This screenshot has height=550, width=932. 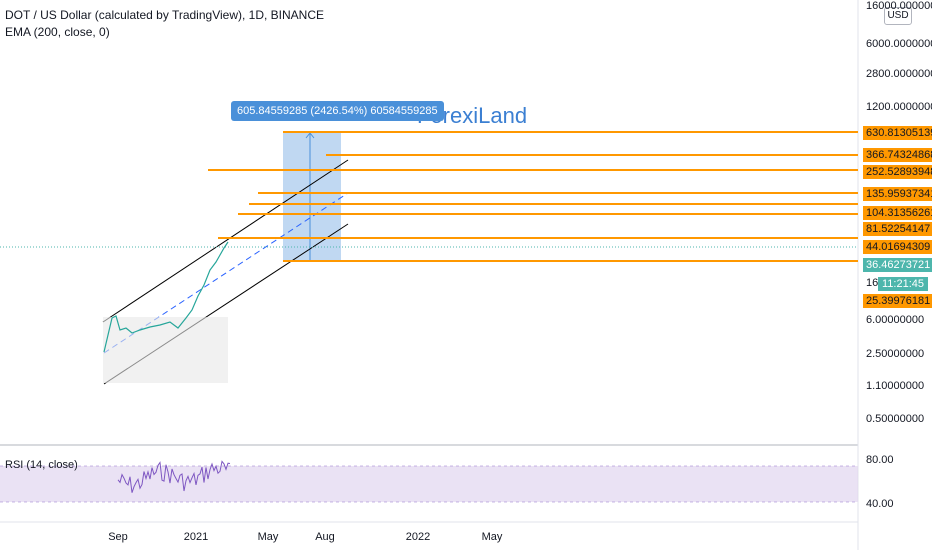 I want to click on currency-button: USD, so click(x=898, y=16).